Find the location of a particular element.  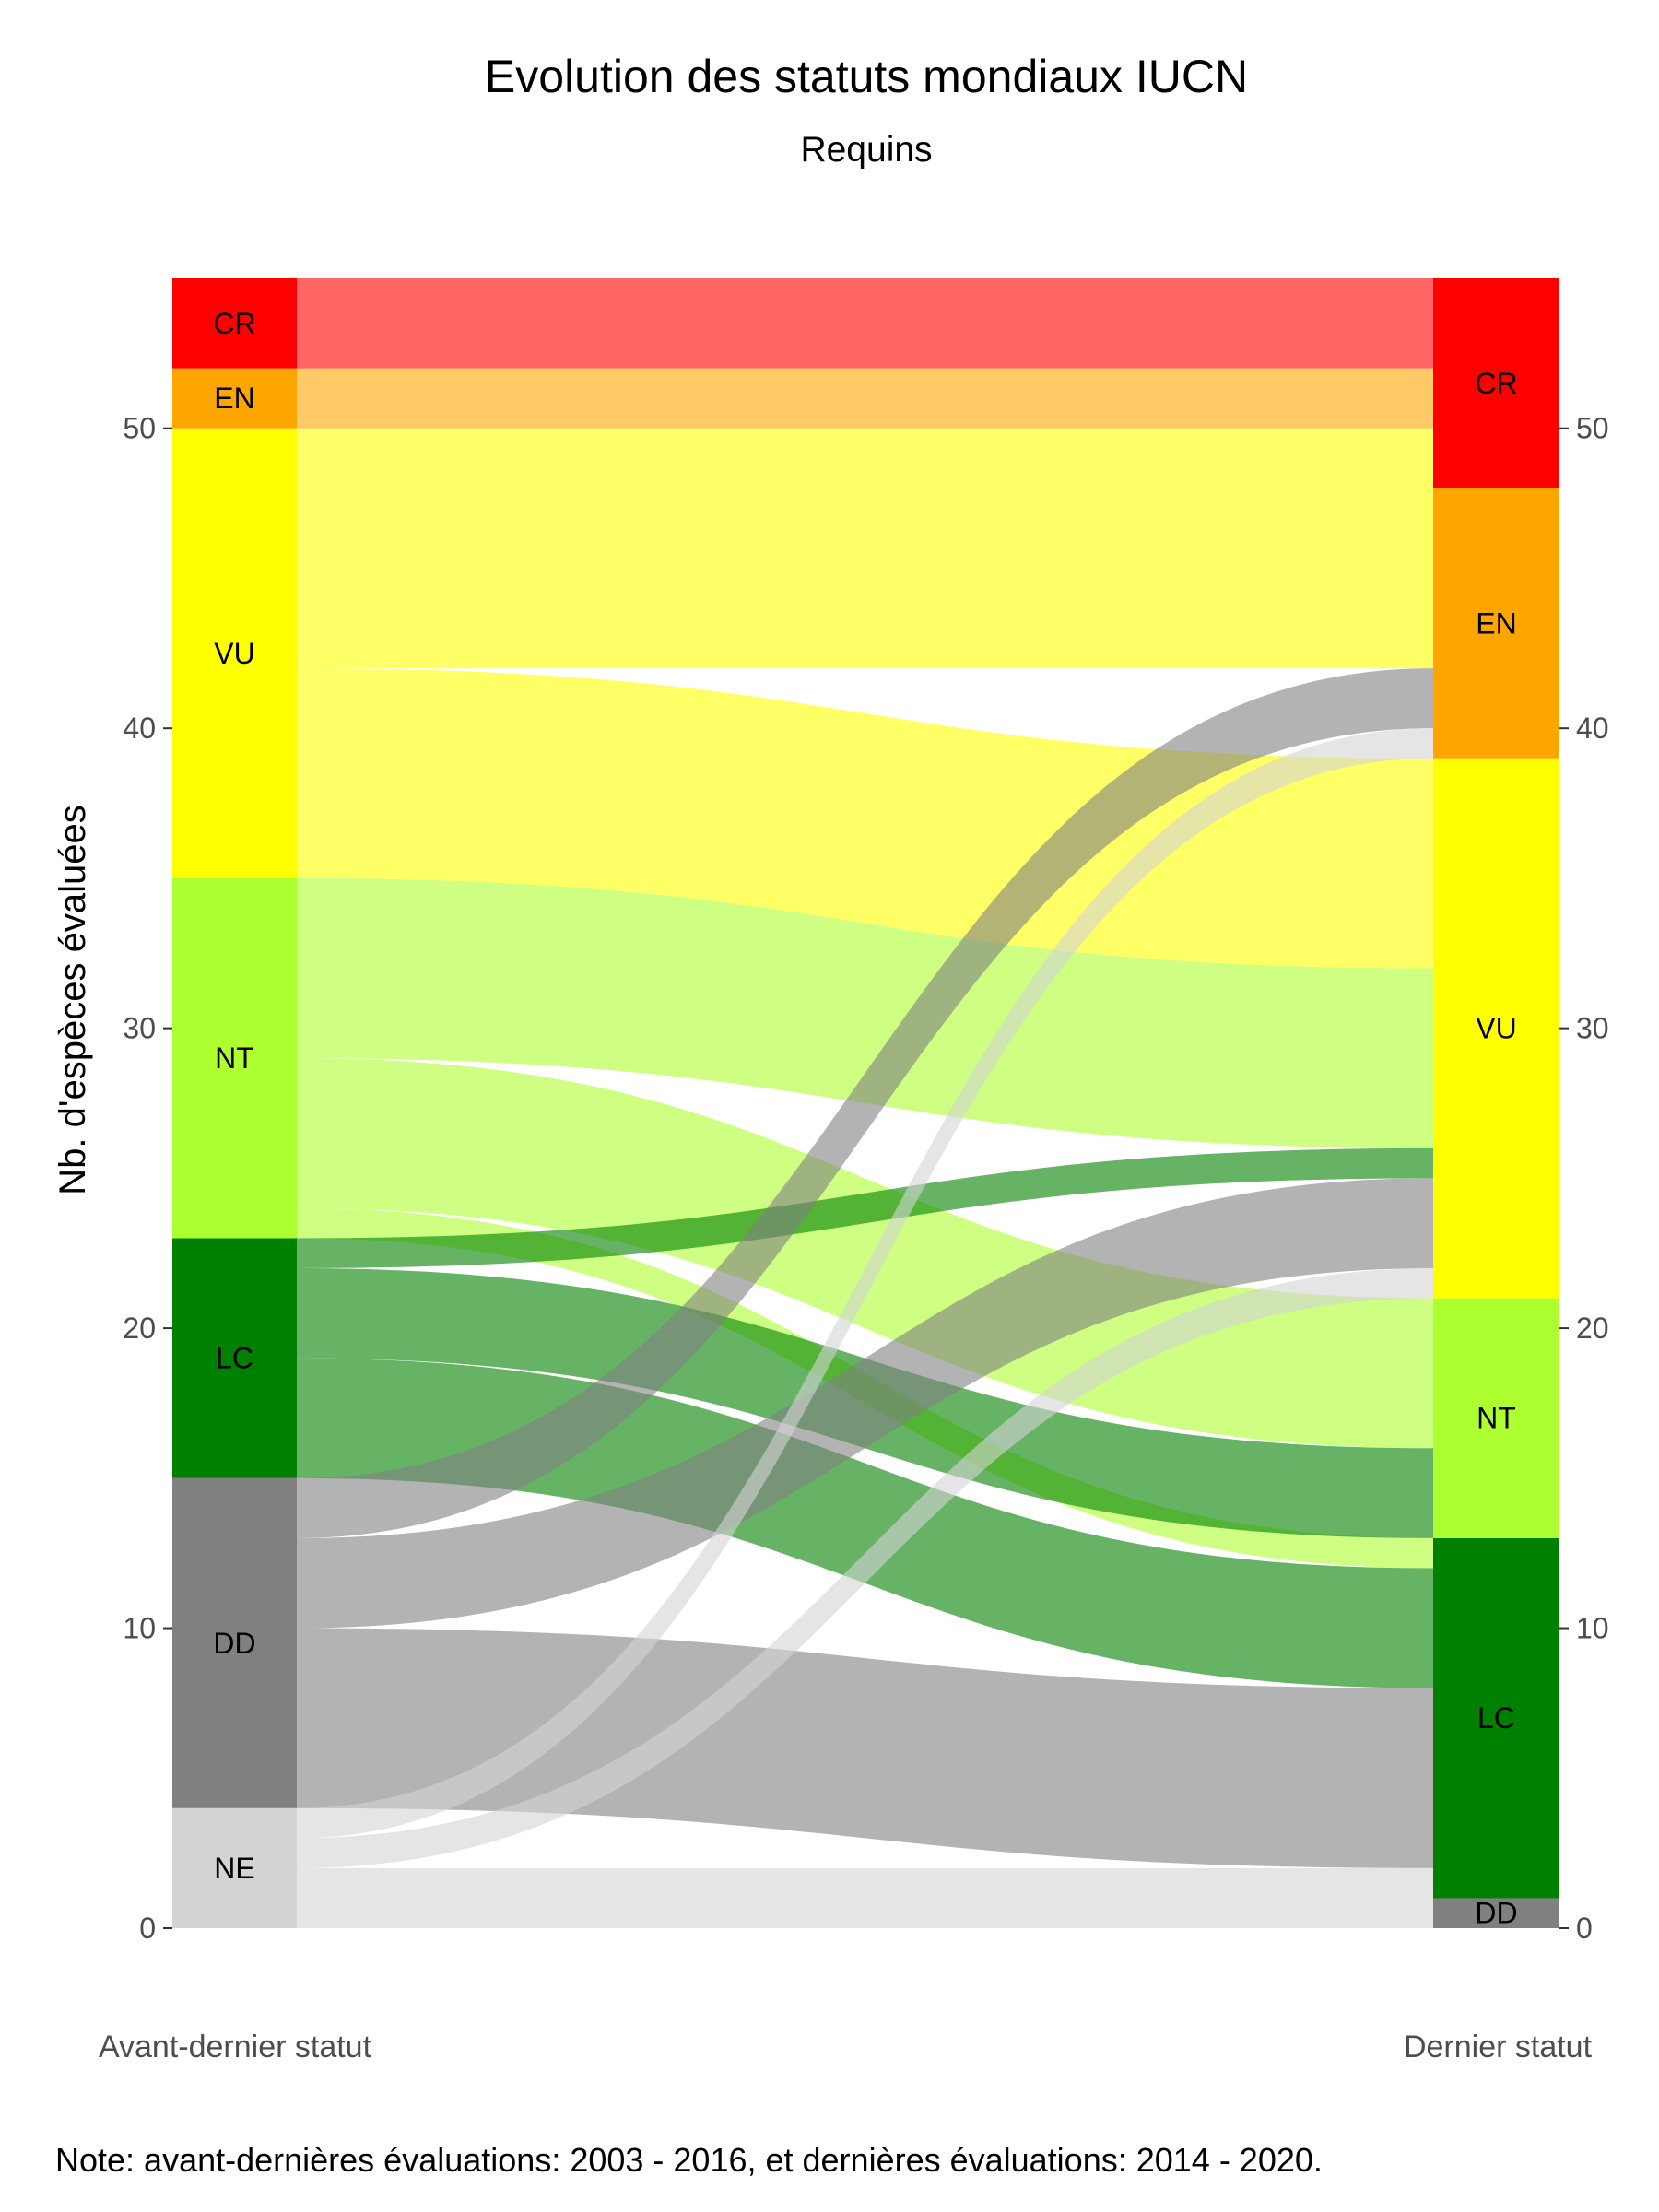

stratum-right-vu is located at coordinates (1496, 1028).